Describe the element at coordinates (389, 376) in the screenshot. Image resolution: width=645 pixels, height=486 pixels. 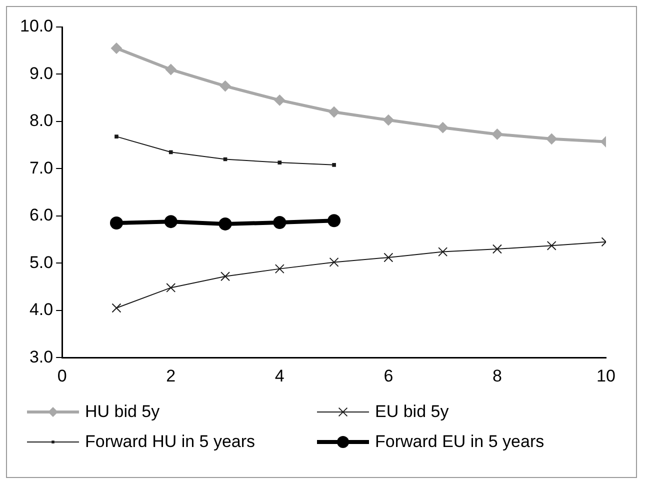
I see `x-tick-label: 6` at that location.